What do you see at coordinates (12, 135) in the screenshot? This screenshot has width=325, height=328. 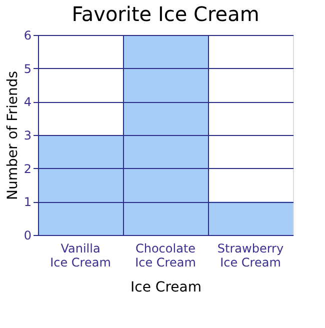 I see `y-axis-title: Number of Friends` at bounding box center [12, 135].